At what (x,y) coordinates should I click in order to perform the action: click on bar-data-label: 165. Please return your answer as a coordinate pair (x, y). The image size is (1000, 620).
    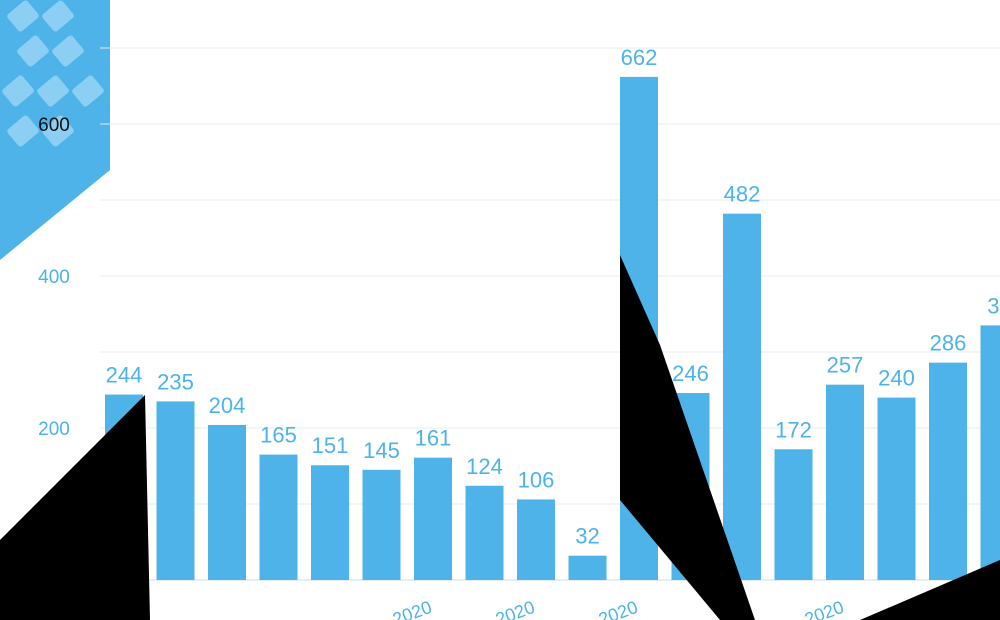
    Looking at the image, I should click on (278, 435).